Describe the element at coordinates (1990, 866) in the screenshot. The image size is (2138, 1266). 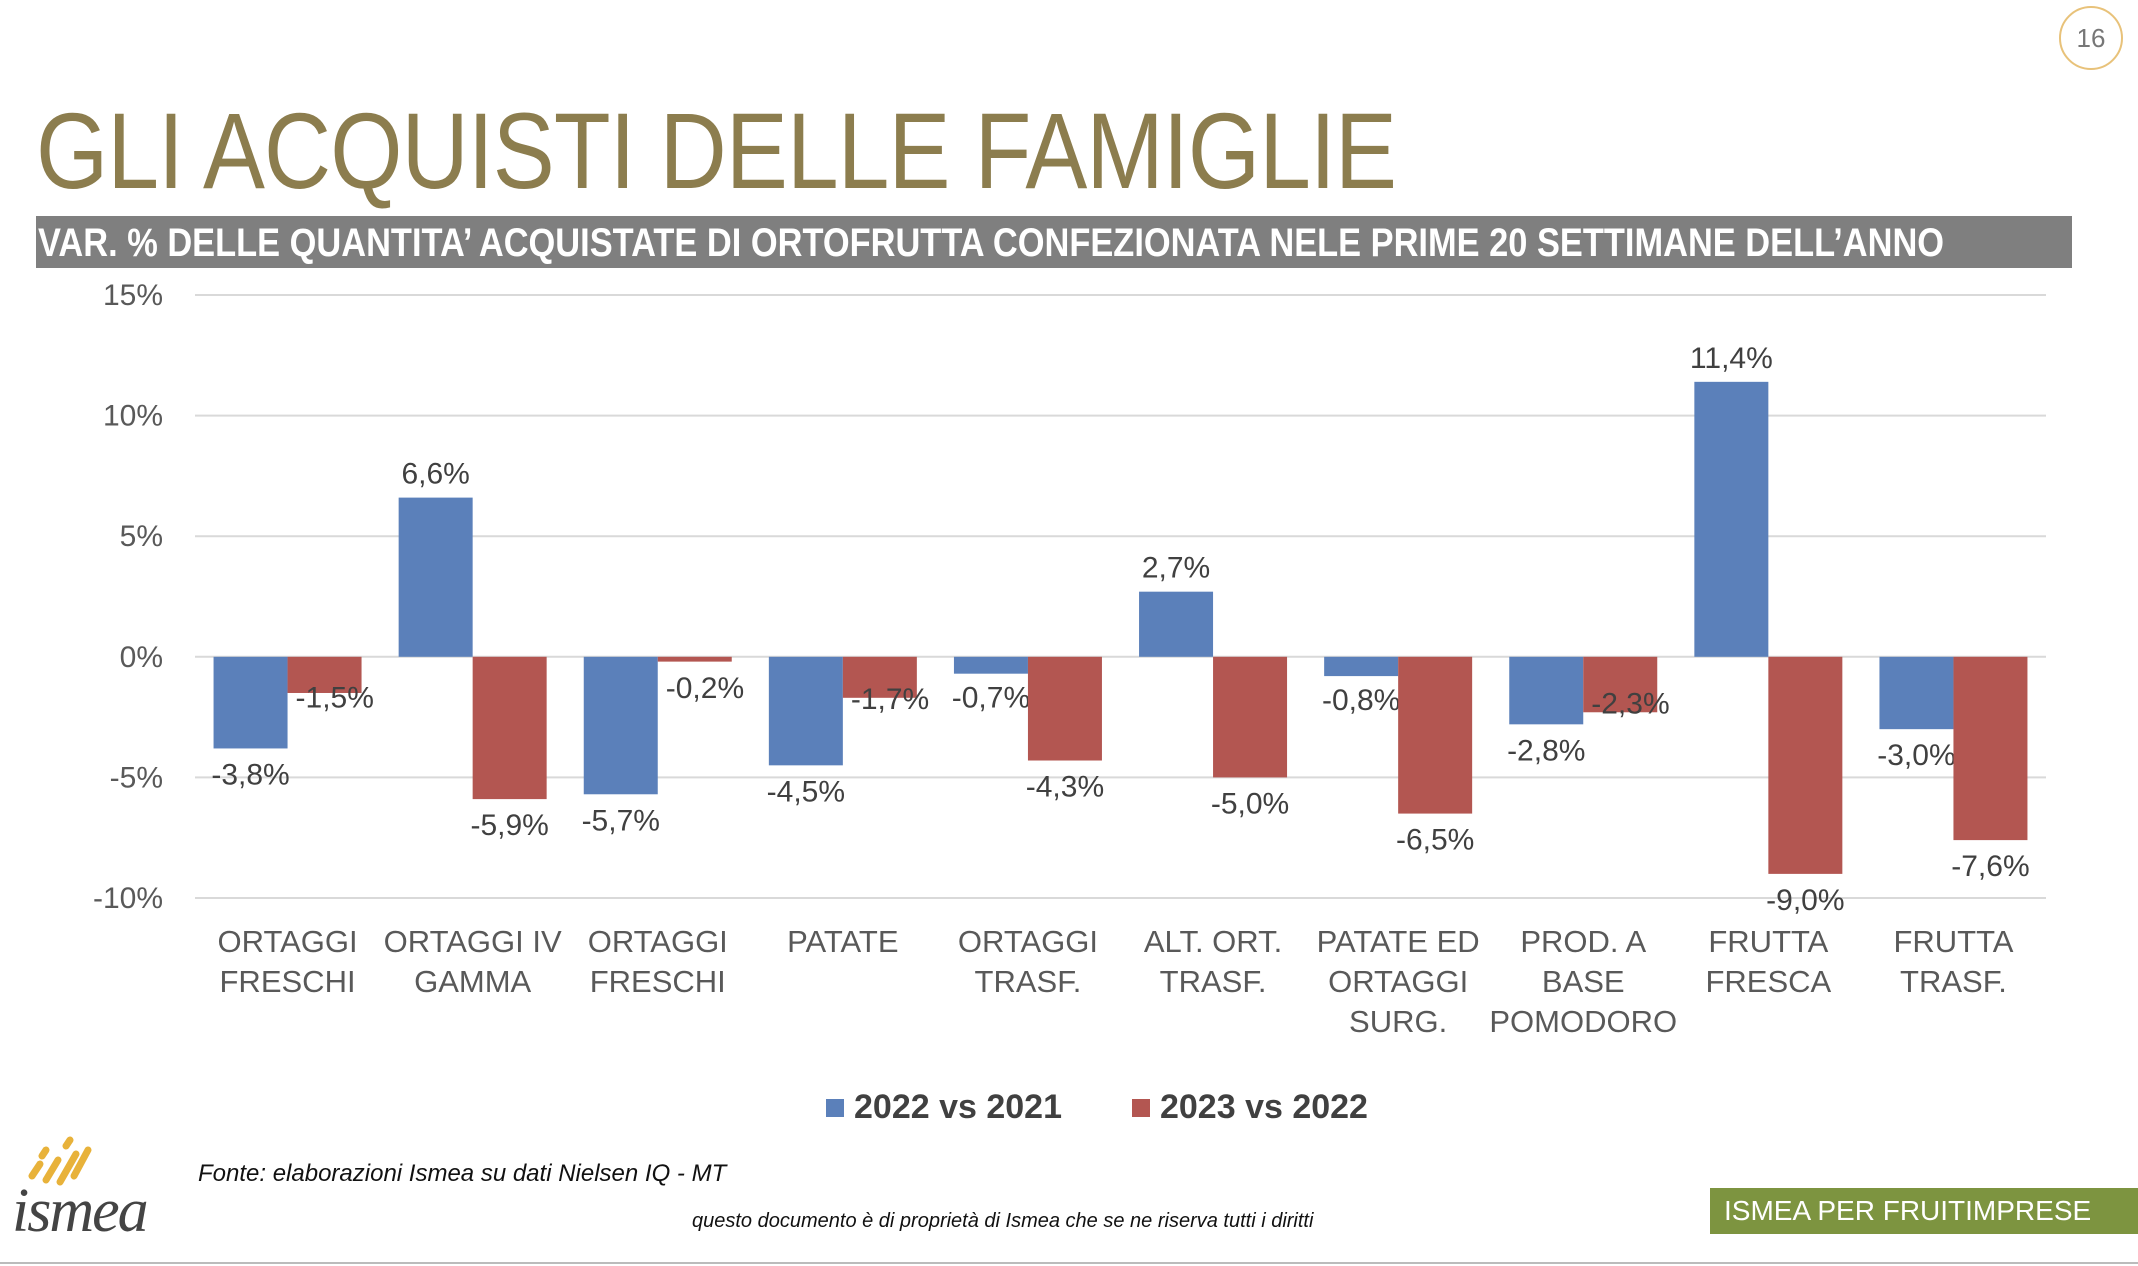
I see `data-label-2023: -7,6%` at that location.